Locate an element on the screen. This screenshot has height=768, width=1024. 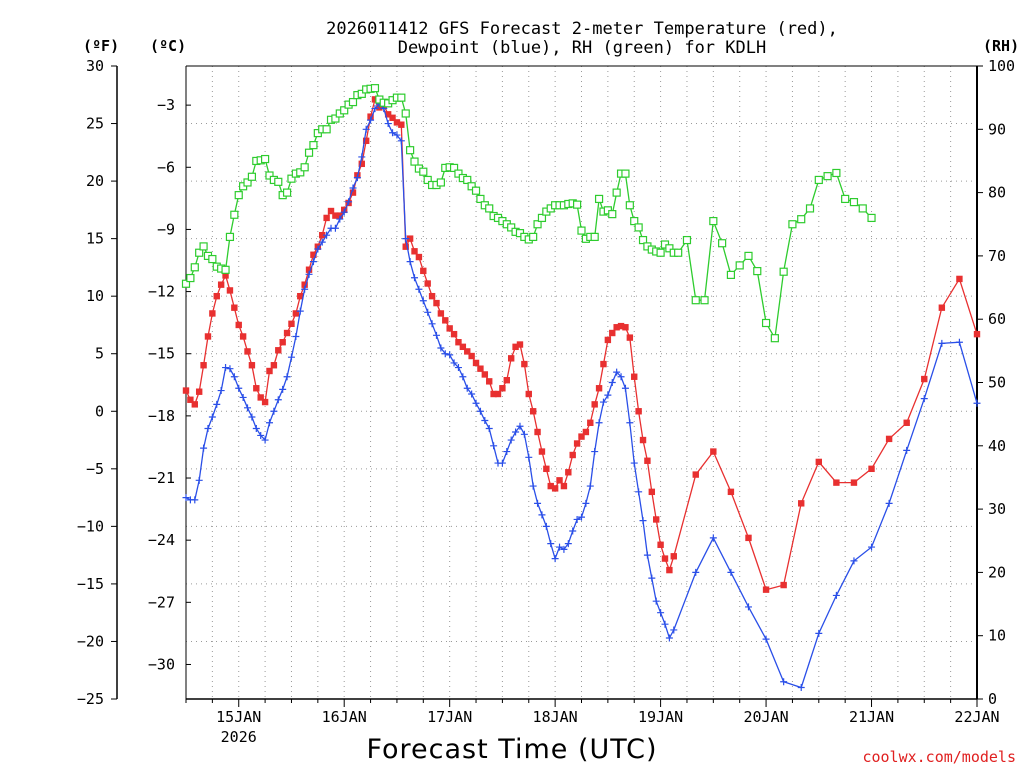
chart-title-line2: Dewpoint (blue), RH (green) for KDLH is located at coordinates (582, 48).